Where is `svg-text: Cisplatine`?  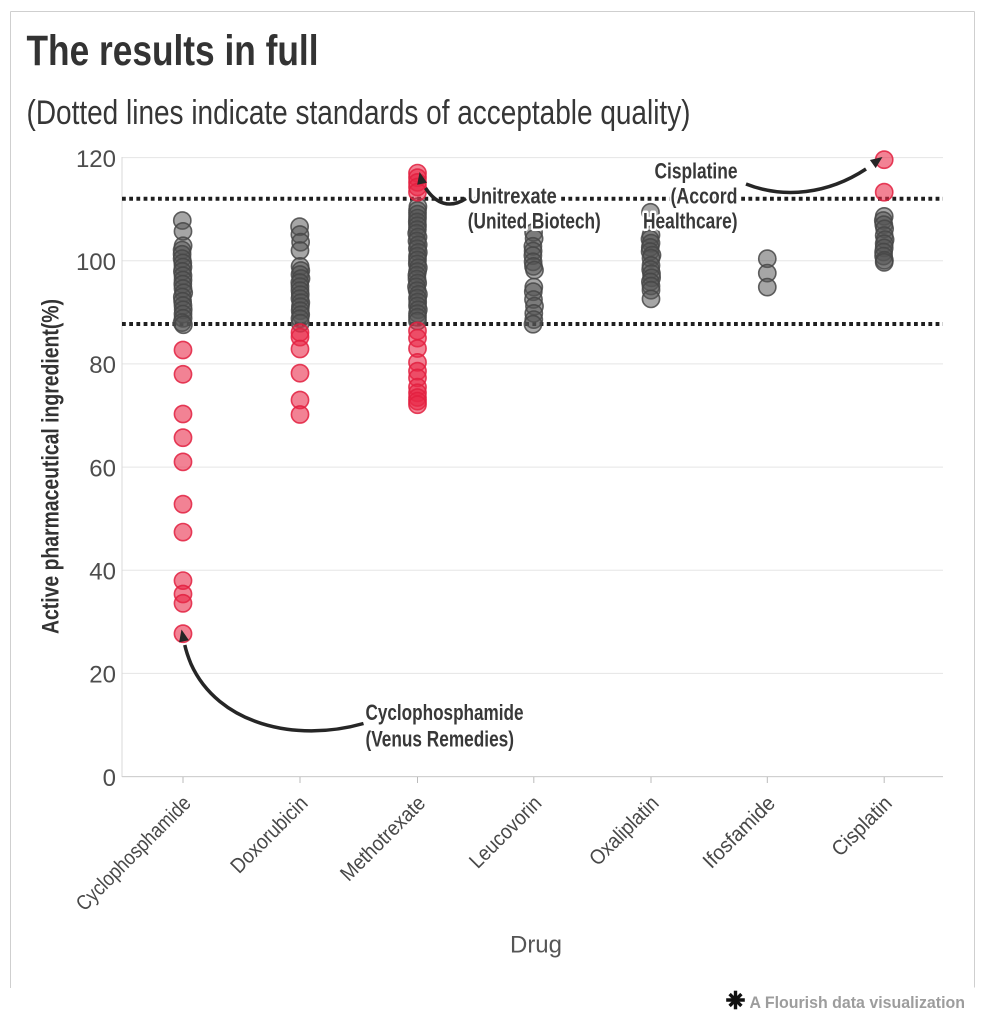
svg-text: Cisplatine is located at coordinates (696, 171).